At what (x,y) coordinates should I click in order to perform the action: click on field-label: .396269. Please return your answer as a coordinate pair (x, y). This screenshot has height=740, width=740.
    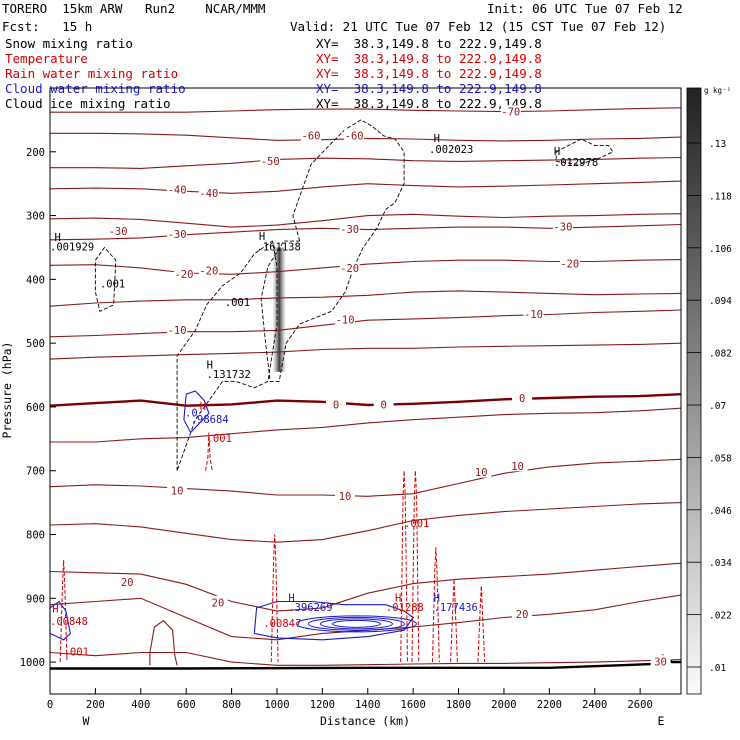
    Looking at the image, I should click on (310, 608).